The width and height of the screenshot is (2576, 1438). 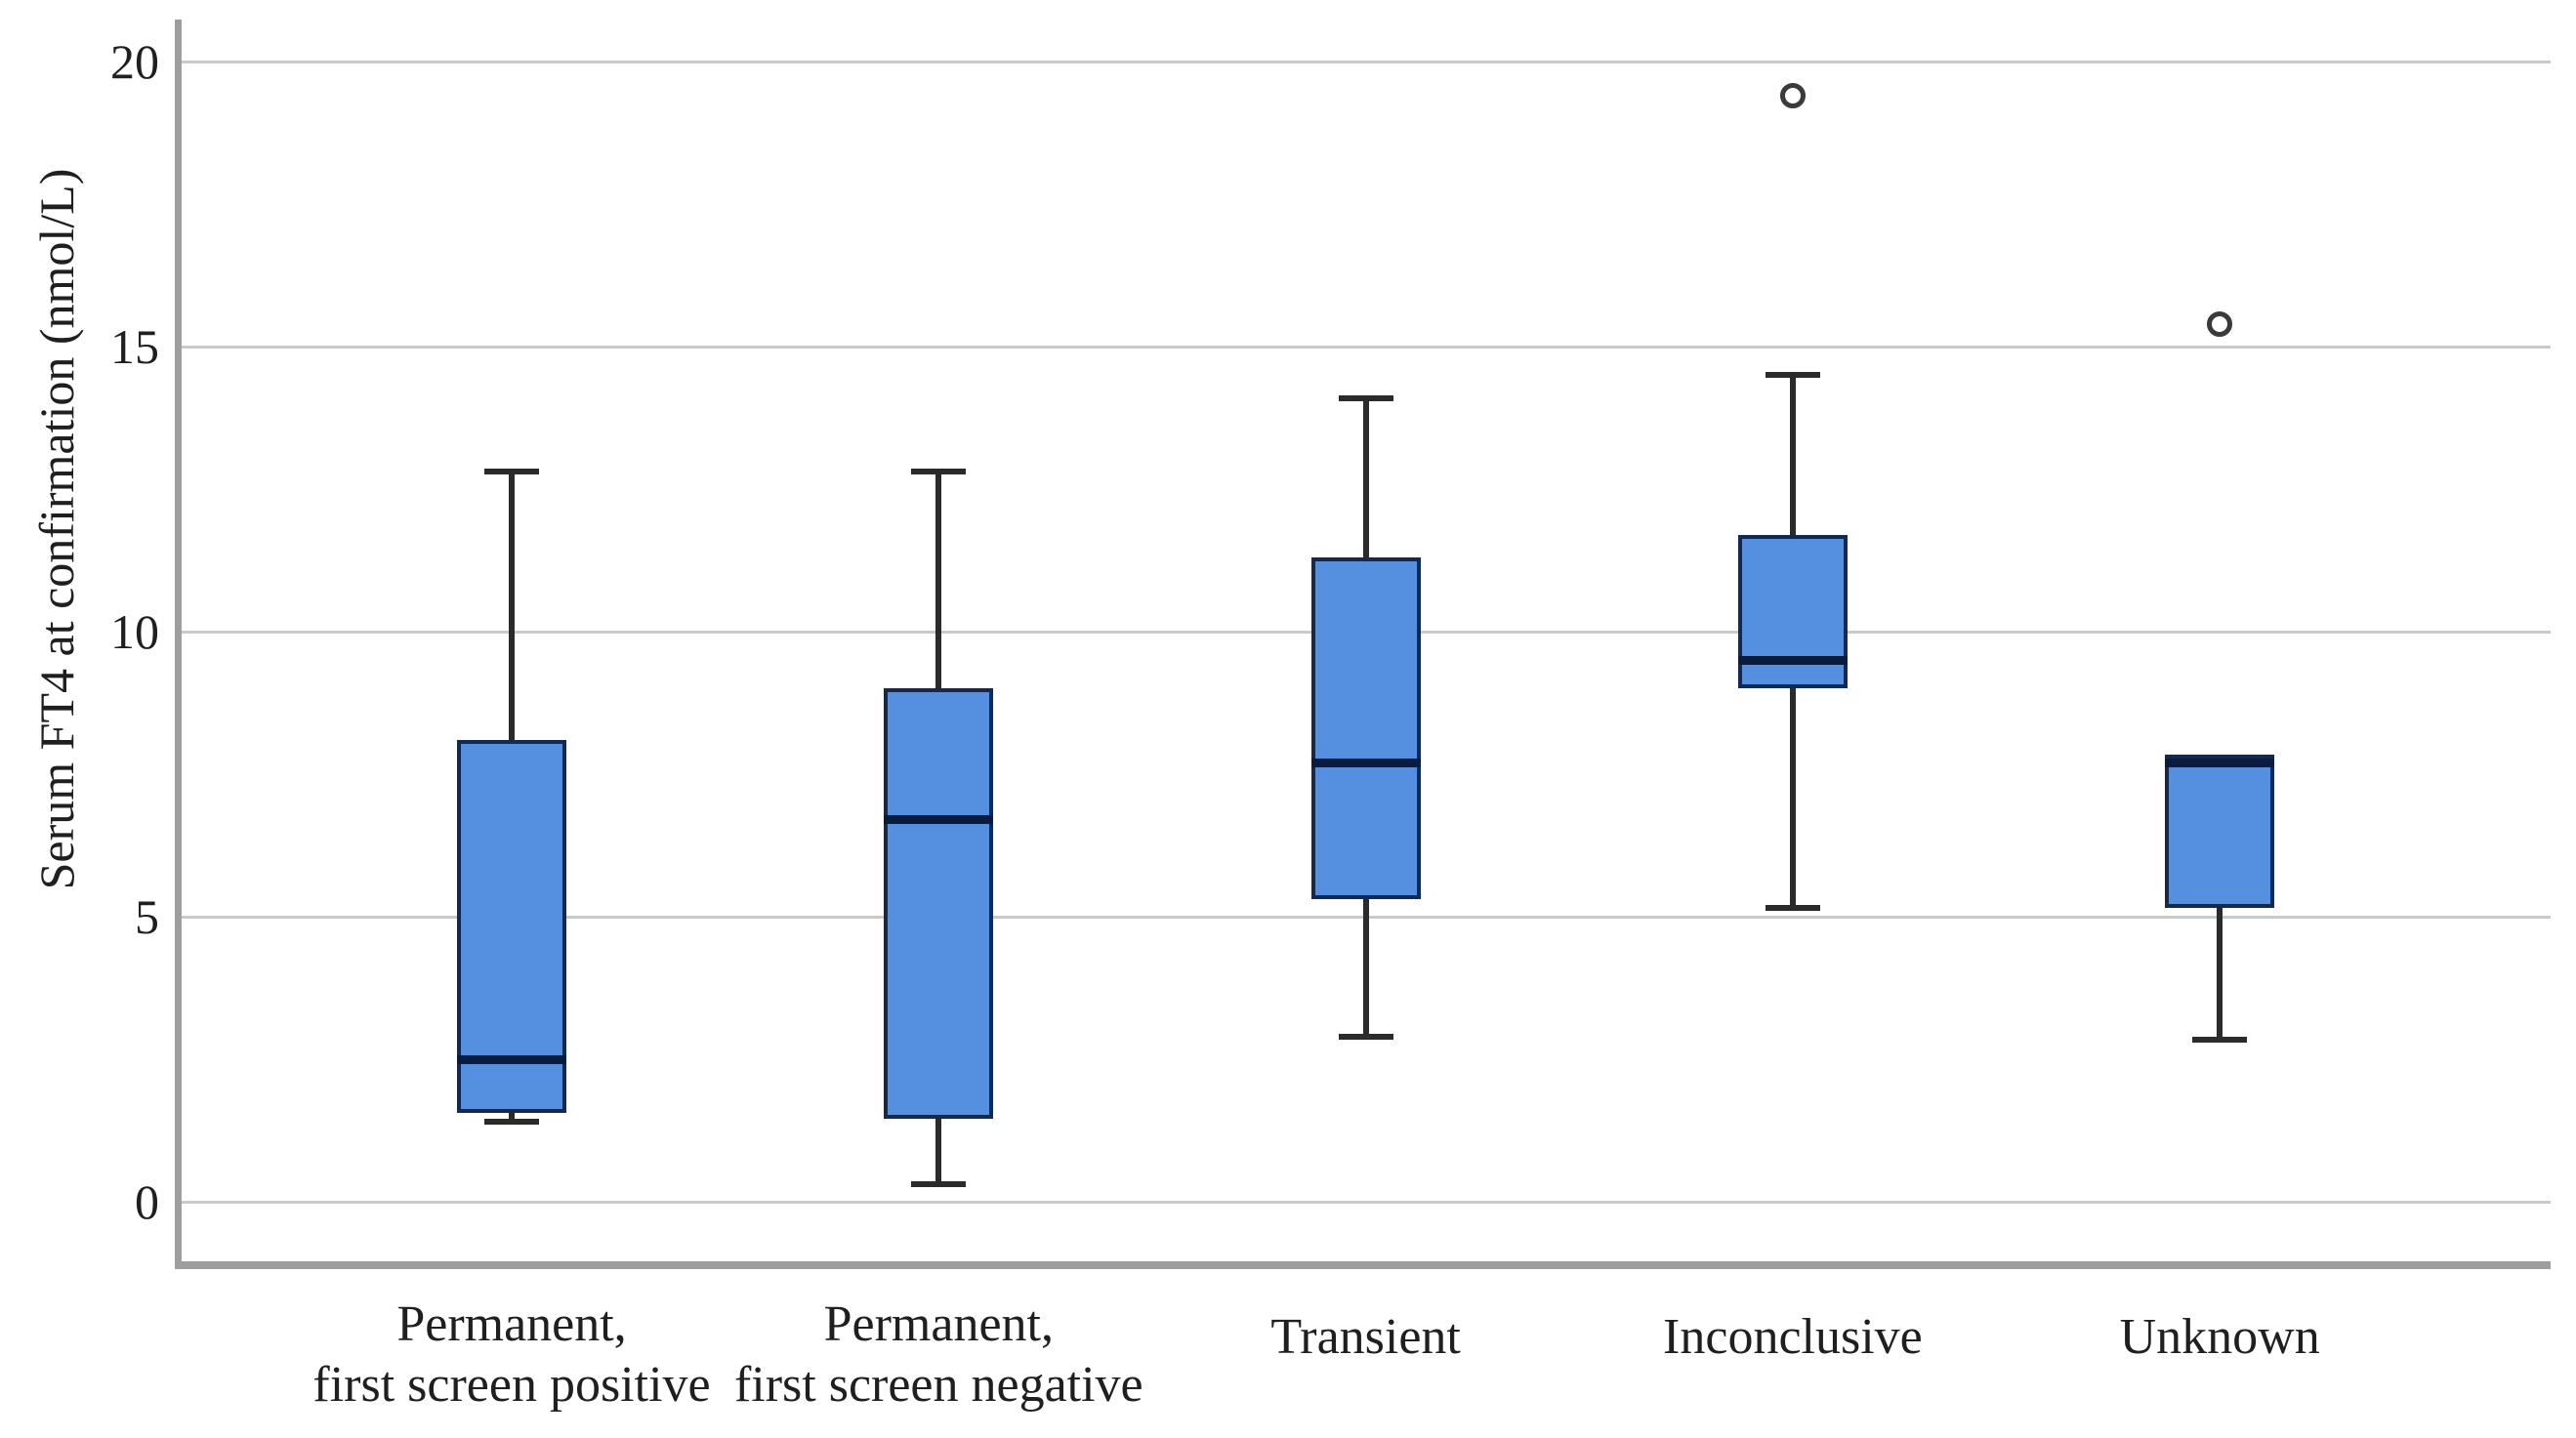 What do you see at coordinates (134, 61) in the screenshot?
I see `y-tick-label: 20` at bounding box center [134, 61].